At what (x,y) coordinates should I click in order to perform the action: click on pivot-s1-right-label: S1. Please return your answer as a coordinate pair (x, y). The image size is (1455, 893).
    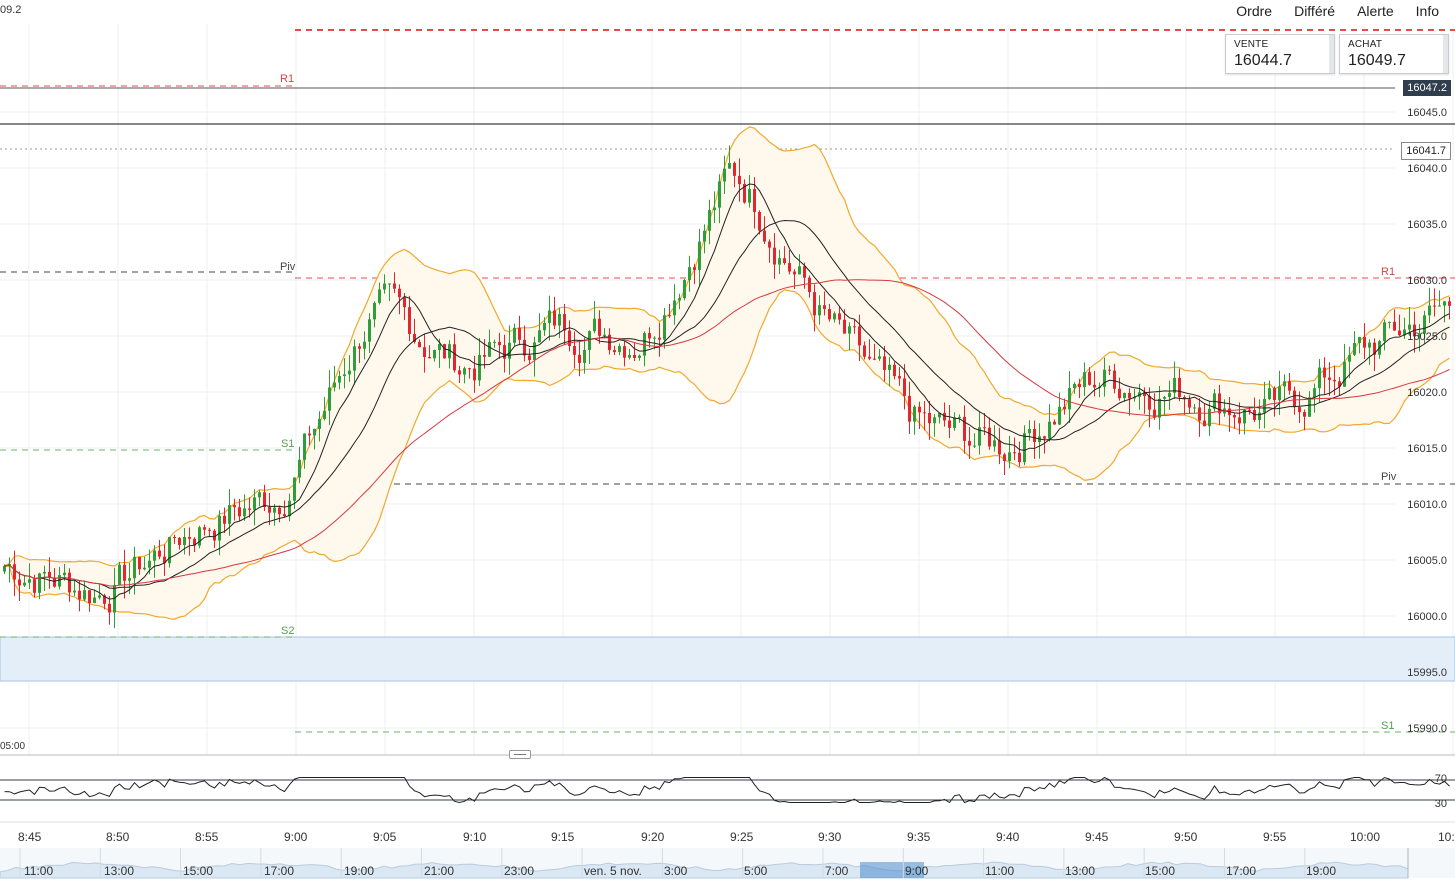
    Looking at the image, I should click on (1388, 726).